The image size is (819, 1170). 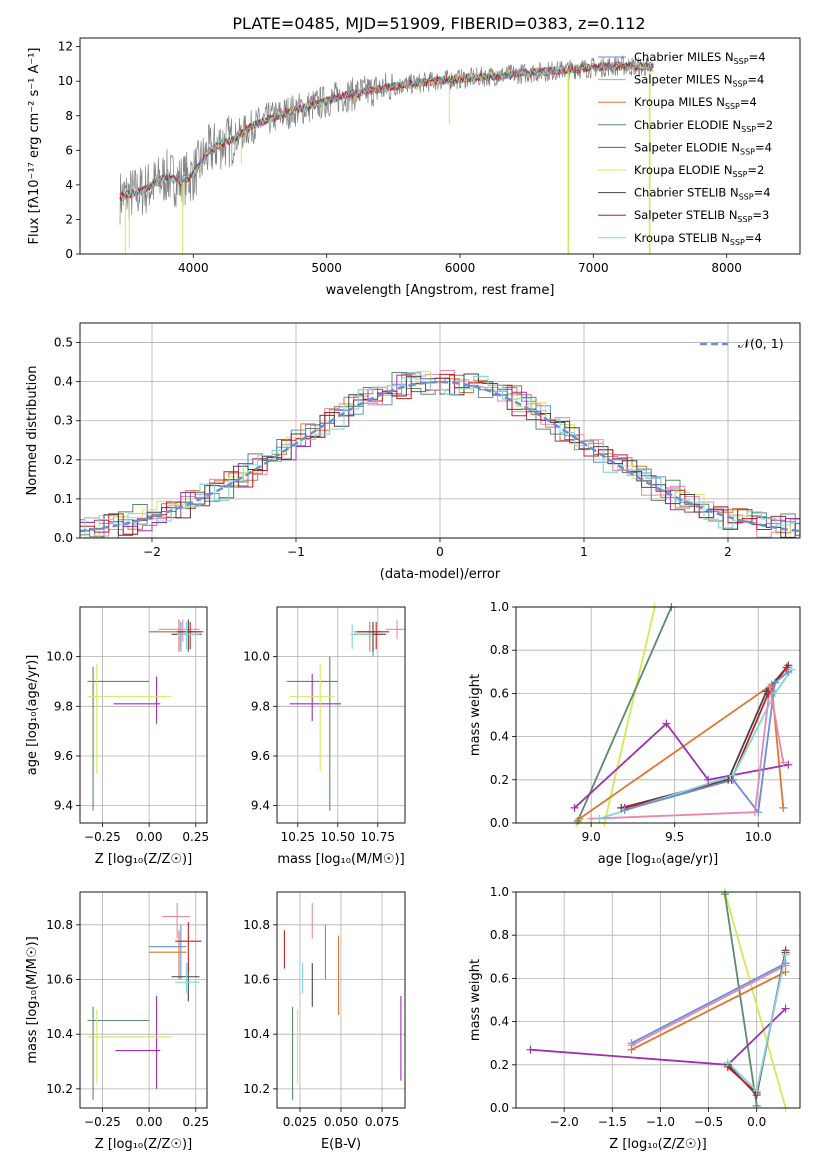 What do you see at coordinates (65, 47) in the screenshot?
I see `y-tick-label: 12` at bounding box center [65, 47].